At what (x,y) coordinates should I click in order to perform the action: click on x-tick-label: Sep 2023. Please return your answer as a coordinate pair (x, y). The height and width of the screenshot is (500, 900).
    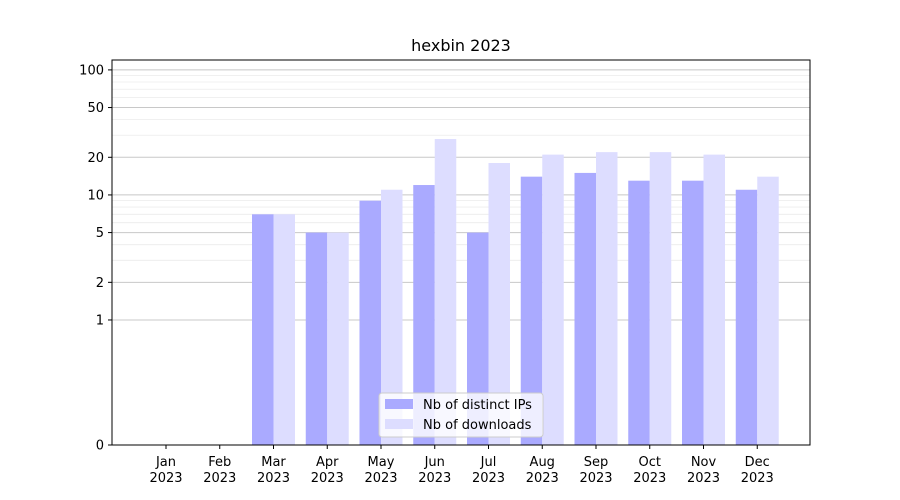
    Looking at the image, I should click on (595, 470).